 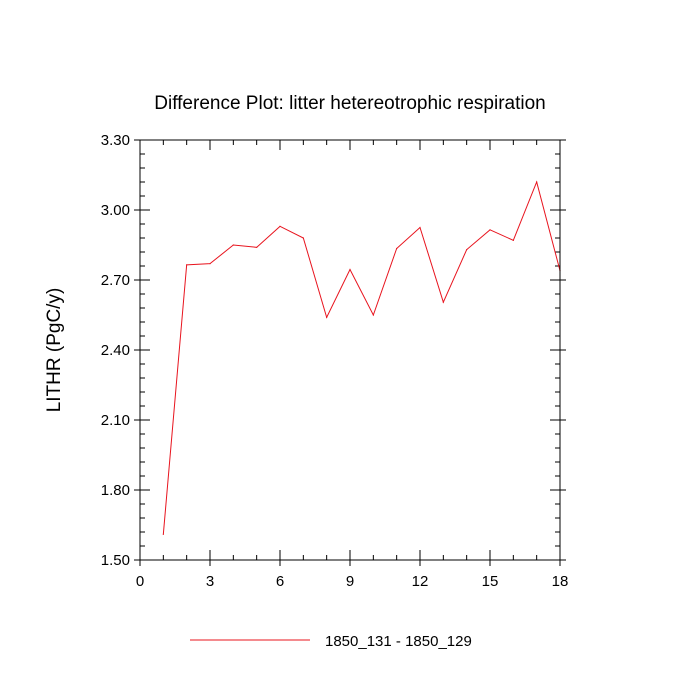 I want to click on y-tick-label: 2.40, so click(x=115, y=350).